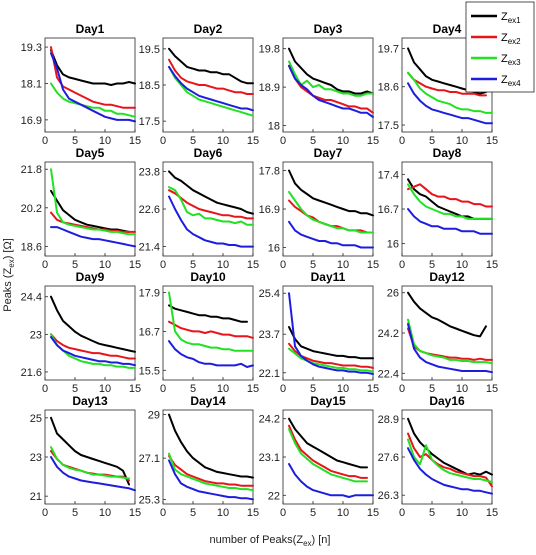  What do you see at coordinates (90, 401) in the screenshot?
I see `subplot-title: Day13` at bounding box center [90, 401].